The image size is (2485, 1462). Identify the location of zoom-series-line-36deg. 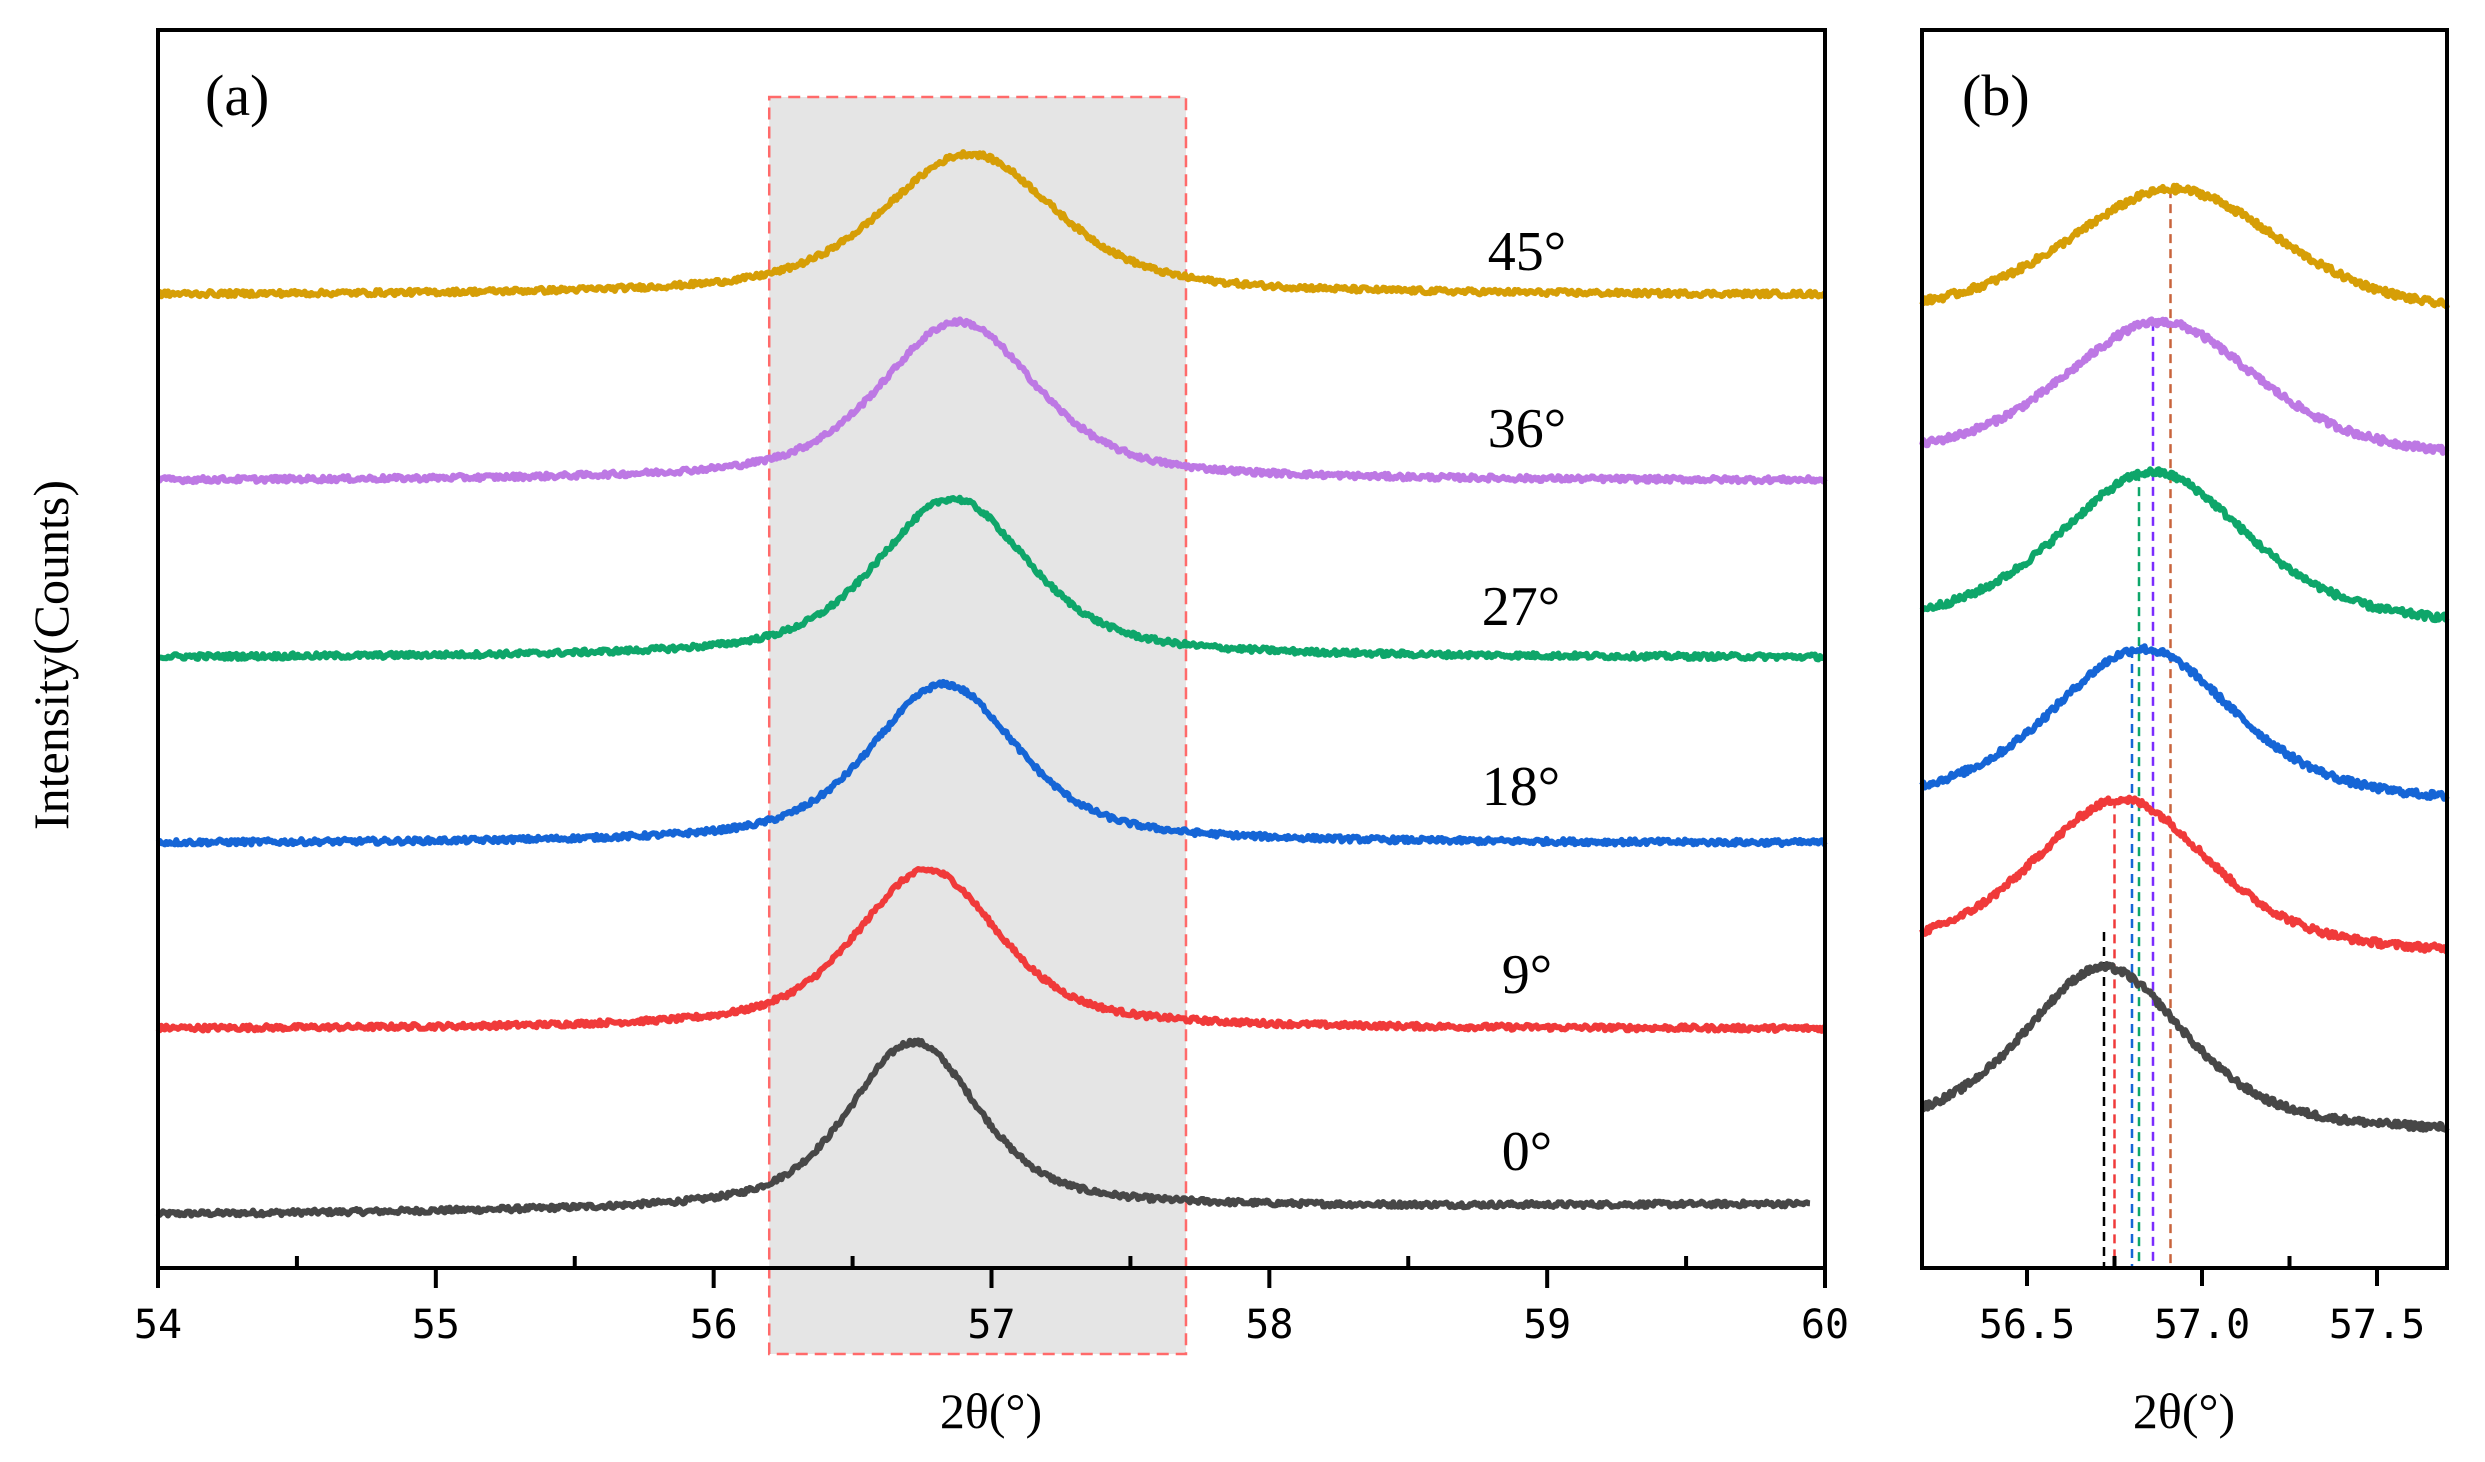
(2184, 386).